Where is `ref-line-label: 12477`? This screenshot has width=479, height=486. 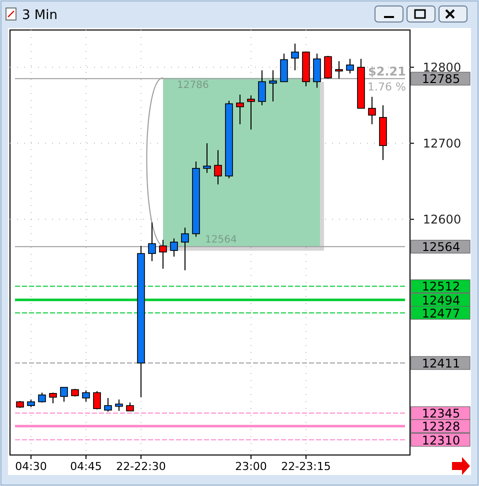
ref-line-label: 12477 is located at coordinates (441, 313).